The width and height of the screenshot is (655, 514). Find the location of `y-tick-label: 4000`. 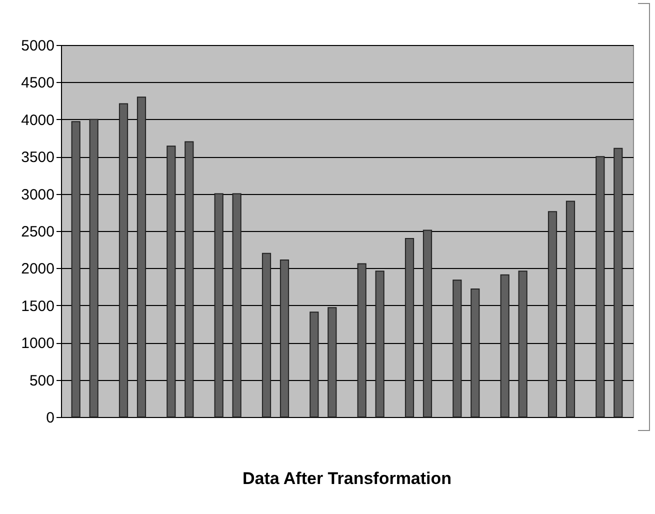

y-tick-label: 4000 is located at coordinates (37, 120).